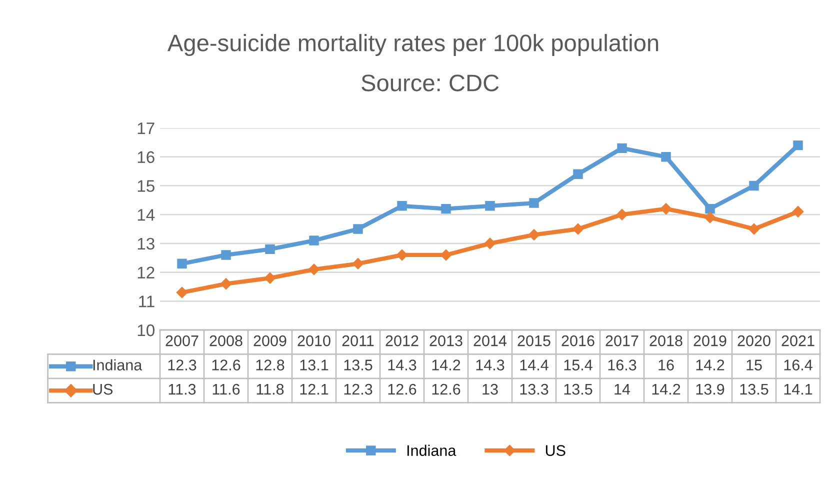 The height and width of the screenshot is (481, 827). Describe the element at coordinates (798, 389) in the screenshot. I see `data-label: 14.1` at that location.